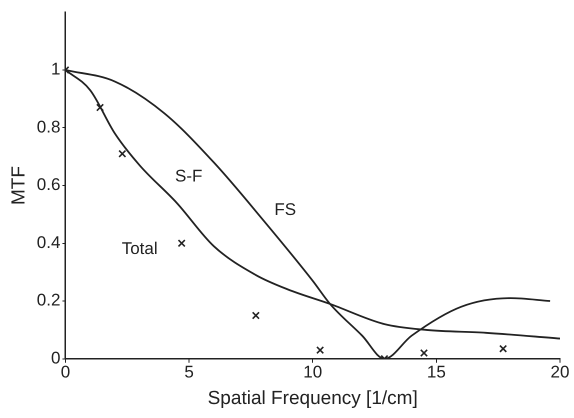 This screenshot has width=574, height=418. I want to click on x-axis-title: Spatial Frequency [1/cm], so click(313, 398).